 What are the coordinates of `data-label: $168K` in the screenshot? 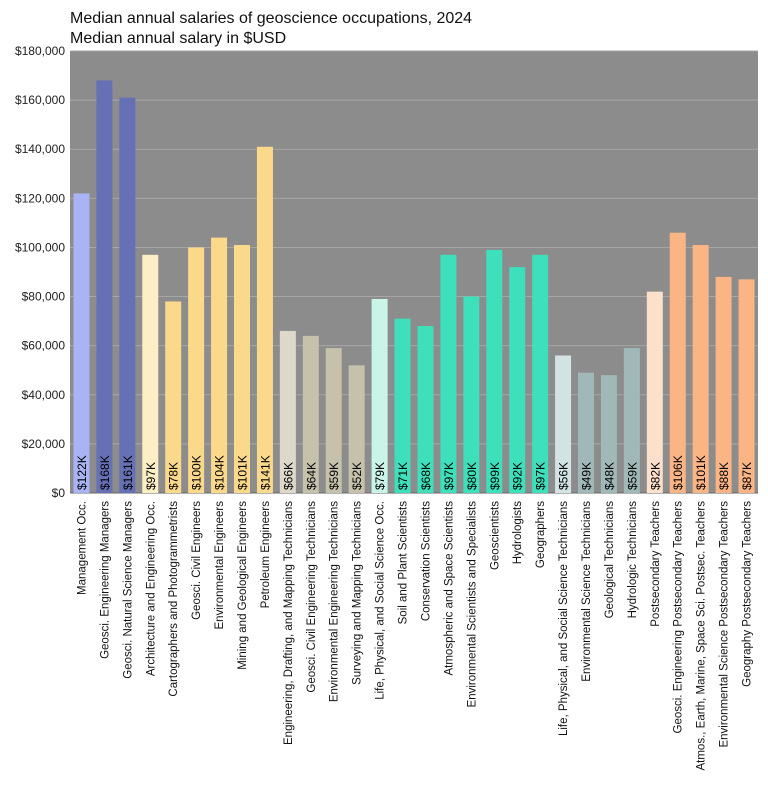 It's located at (105, 472).